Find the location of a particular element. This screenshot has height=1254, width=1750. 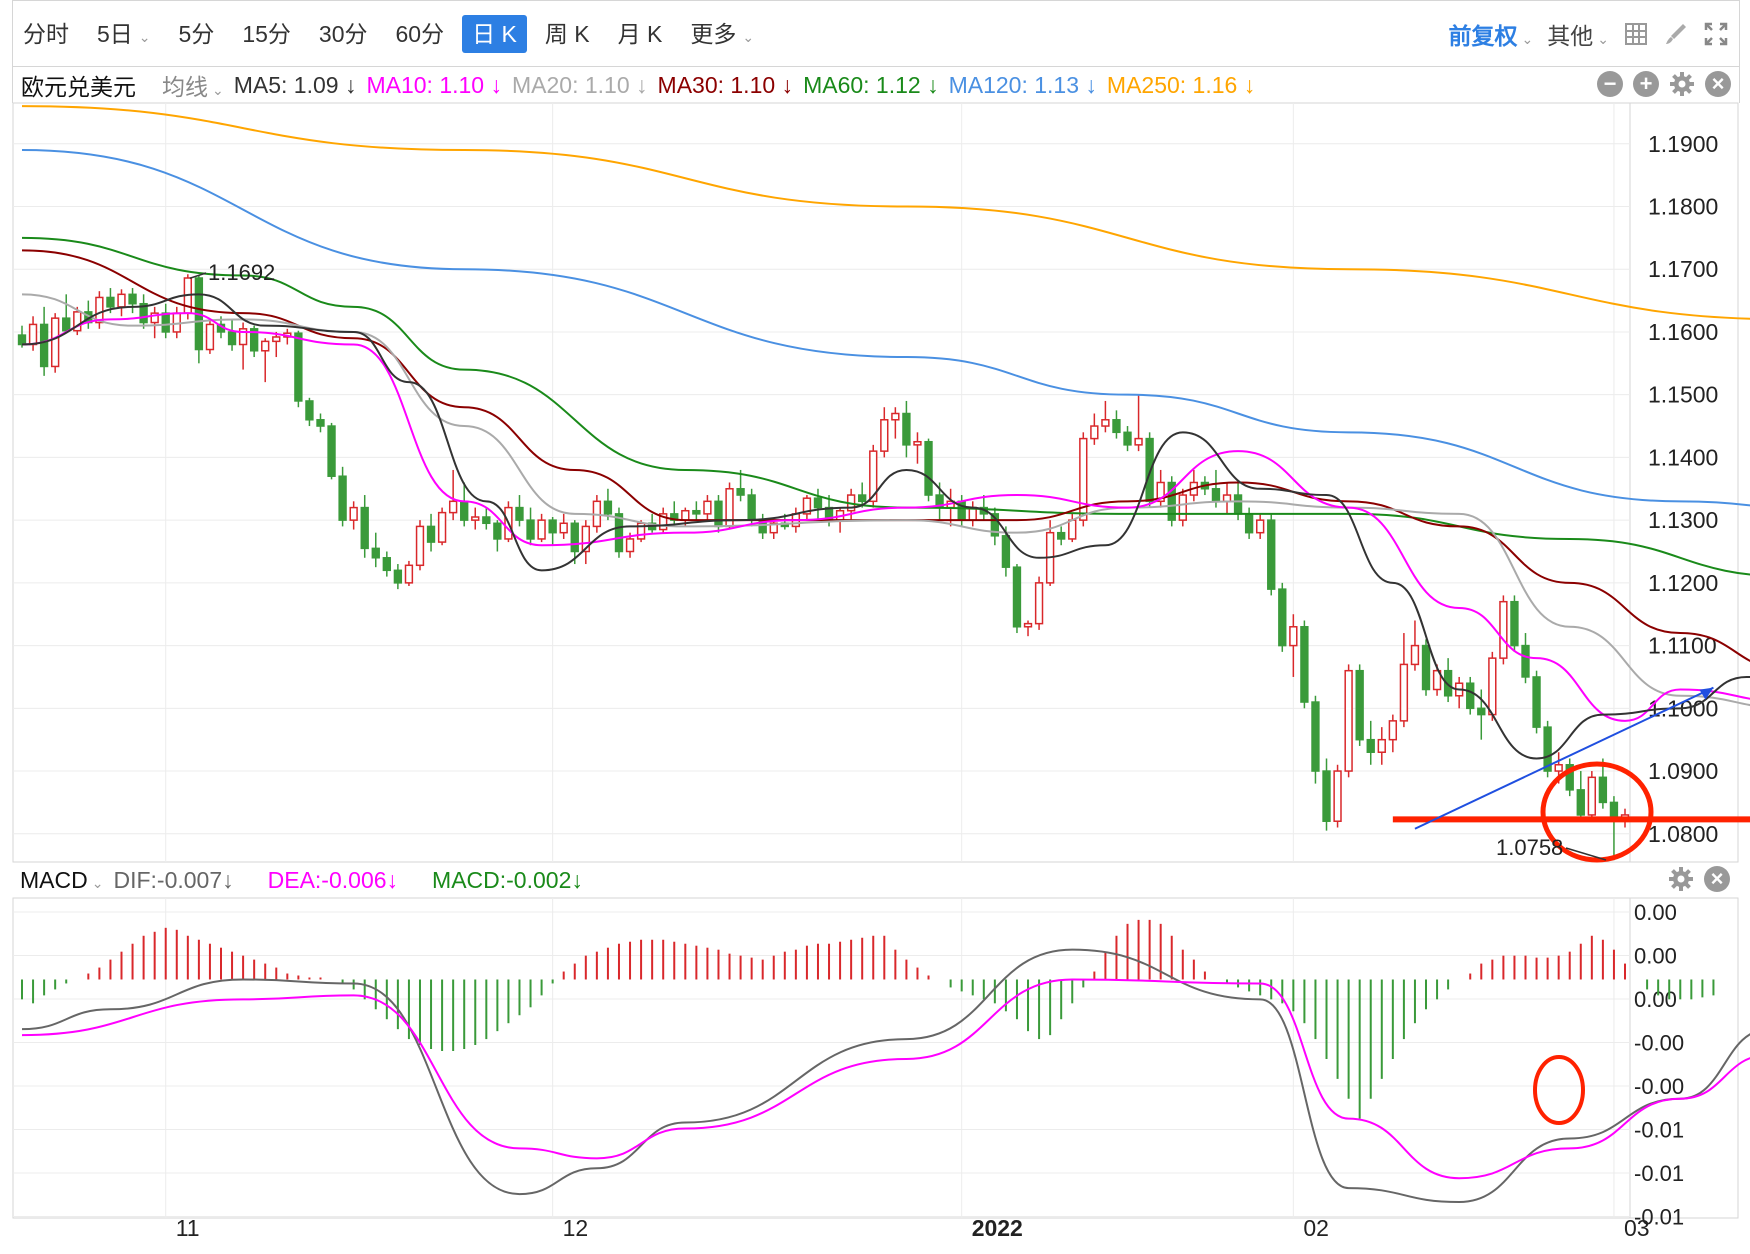

line-type-dropdown: 均线 ⌄ is located at coordinates (193, 85).